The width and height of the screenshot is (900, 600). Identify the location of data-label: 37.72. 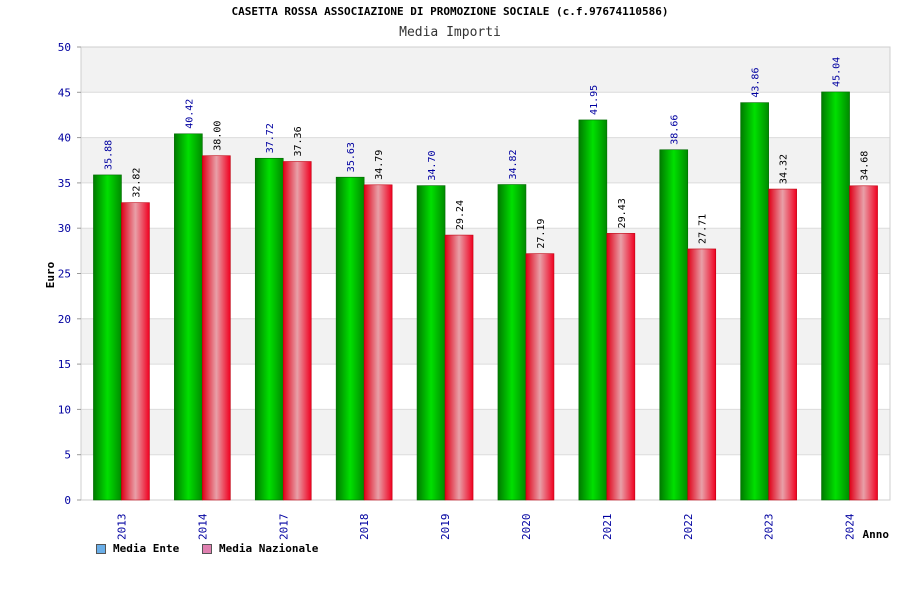
(270, 138).